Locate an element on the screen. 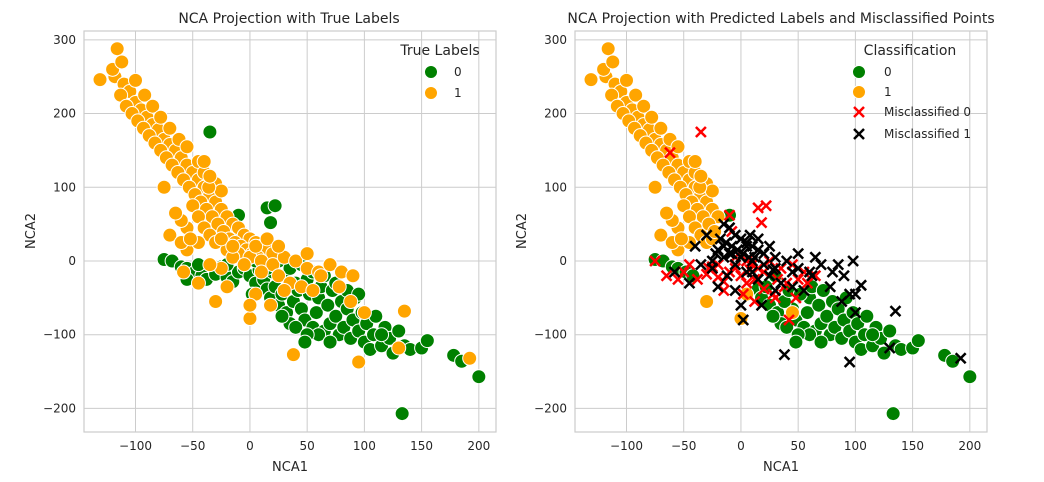  legend-label-misclassified-1: Misclassified 1 is located at coordinates (927, 134).